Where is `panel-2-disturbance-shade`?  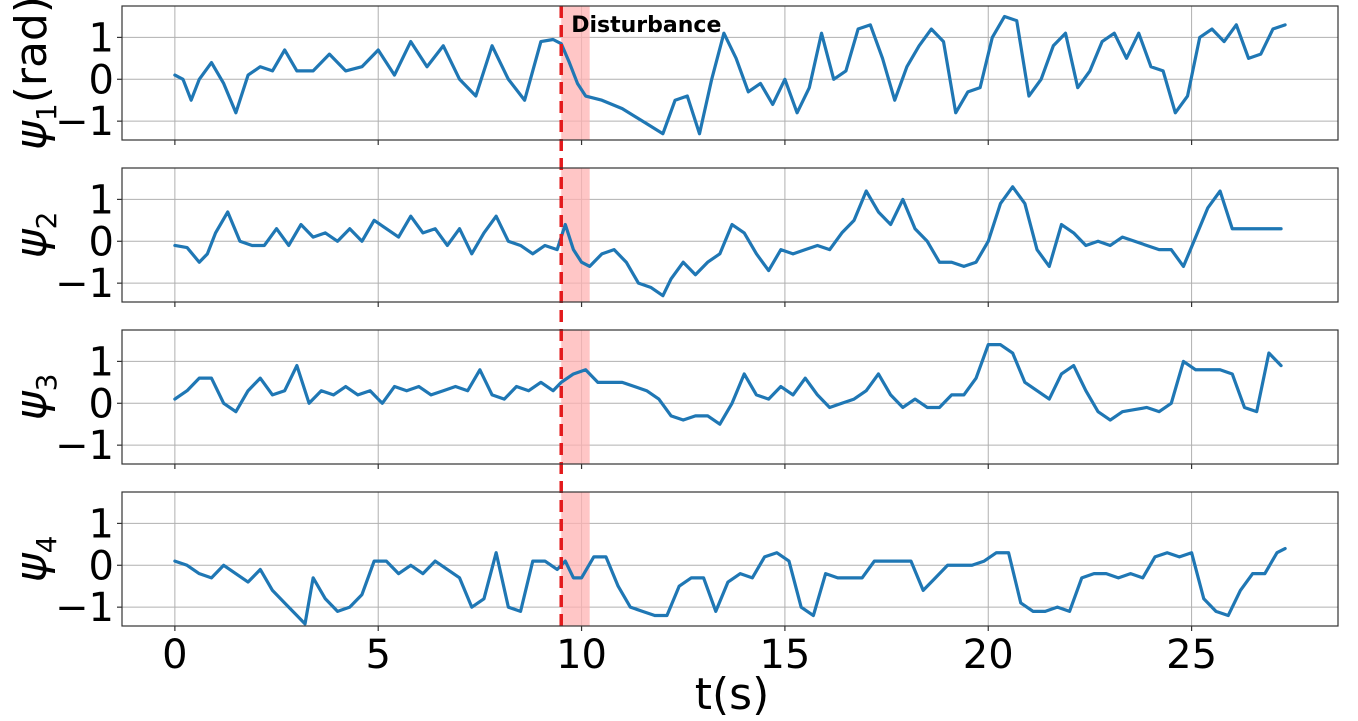
panel-2-disturbance-shade is located at coordinates (575, 235).